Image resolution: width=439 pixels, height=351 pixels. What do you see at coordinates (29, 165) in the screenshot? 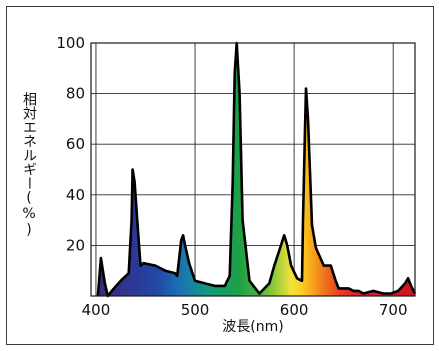
I see `y-axis-label: 相対エネルギー(%)` at bounding box center [29, 165].